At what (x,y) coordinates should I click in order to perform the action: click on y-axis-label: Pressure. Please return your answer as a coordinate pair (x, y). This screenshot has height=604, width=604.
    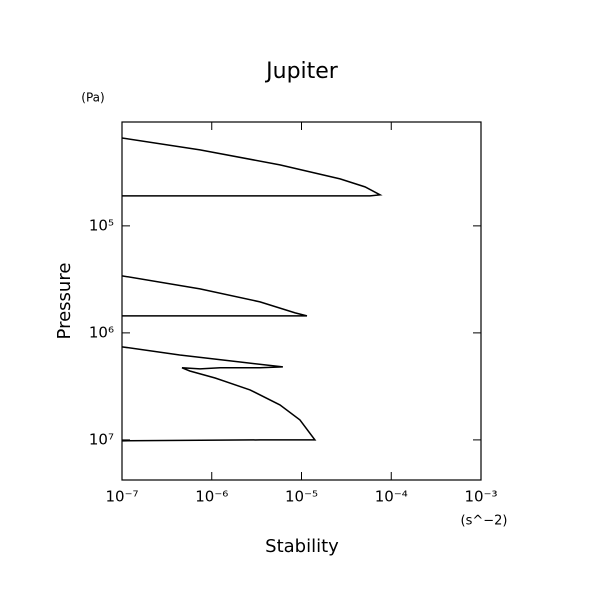
    Looking at the image, I should click on (64, 301).